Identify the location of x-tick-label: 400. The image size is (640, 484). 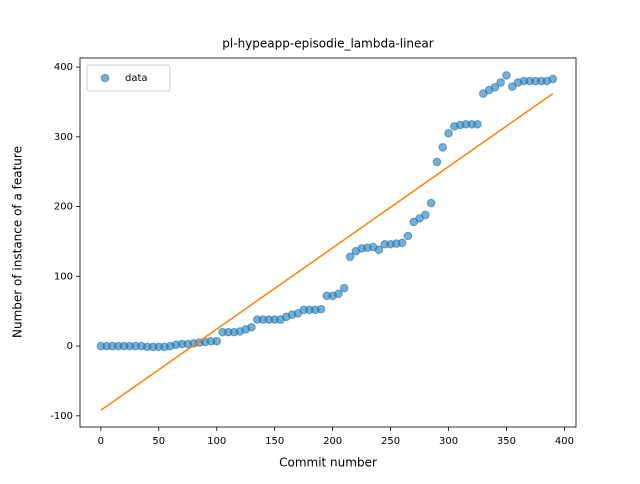
(564, 441).